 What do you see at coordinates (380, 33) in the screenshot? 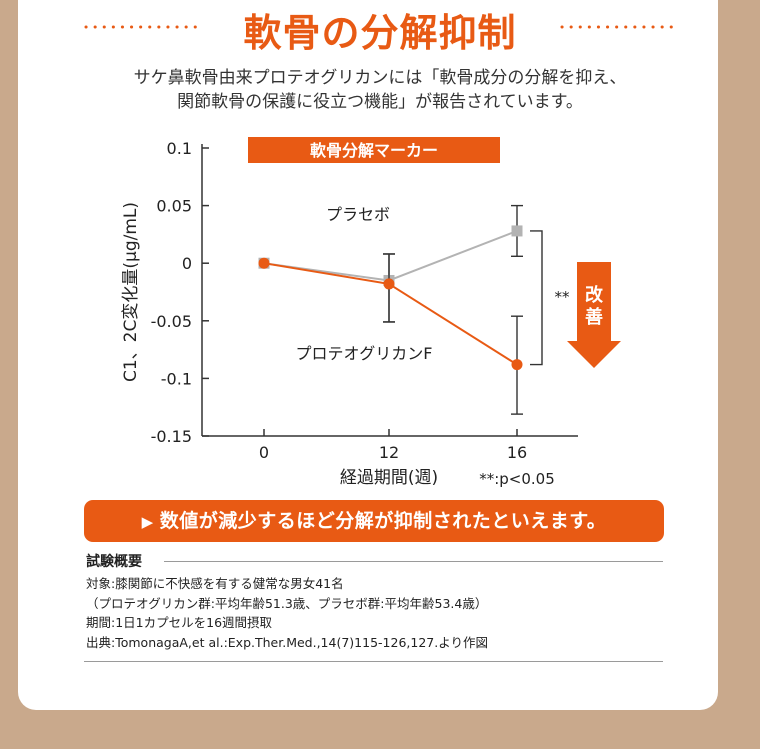
I see `page-title: 軟骨の分解抑制` at bounding box center [380, 33].